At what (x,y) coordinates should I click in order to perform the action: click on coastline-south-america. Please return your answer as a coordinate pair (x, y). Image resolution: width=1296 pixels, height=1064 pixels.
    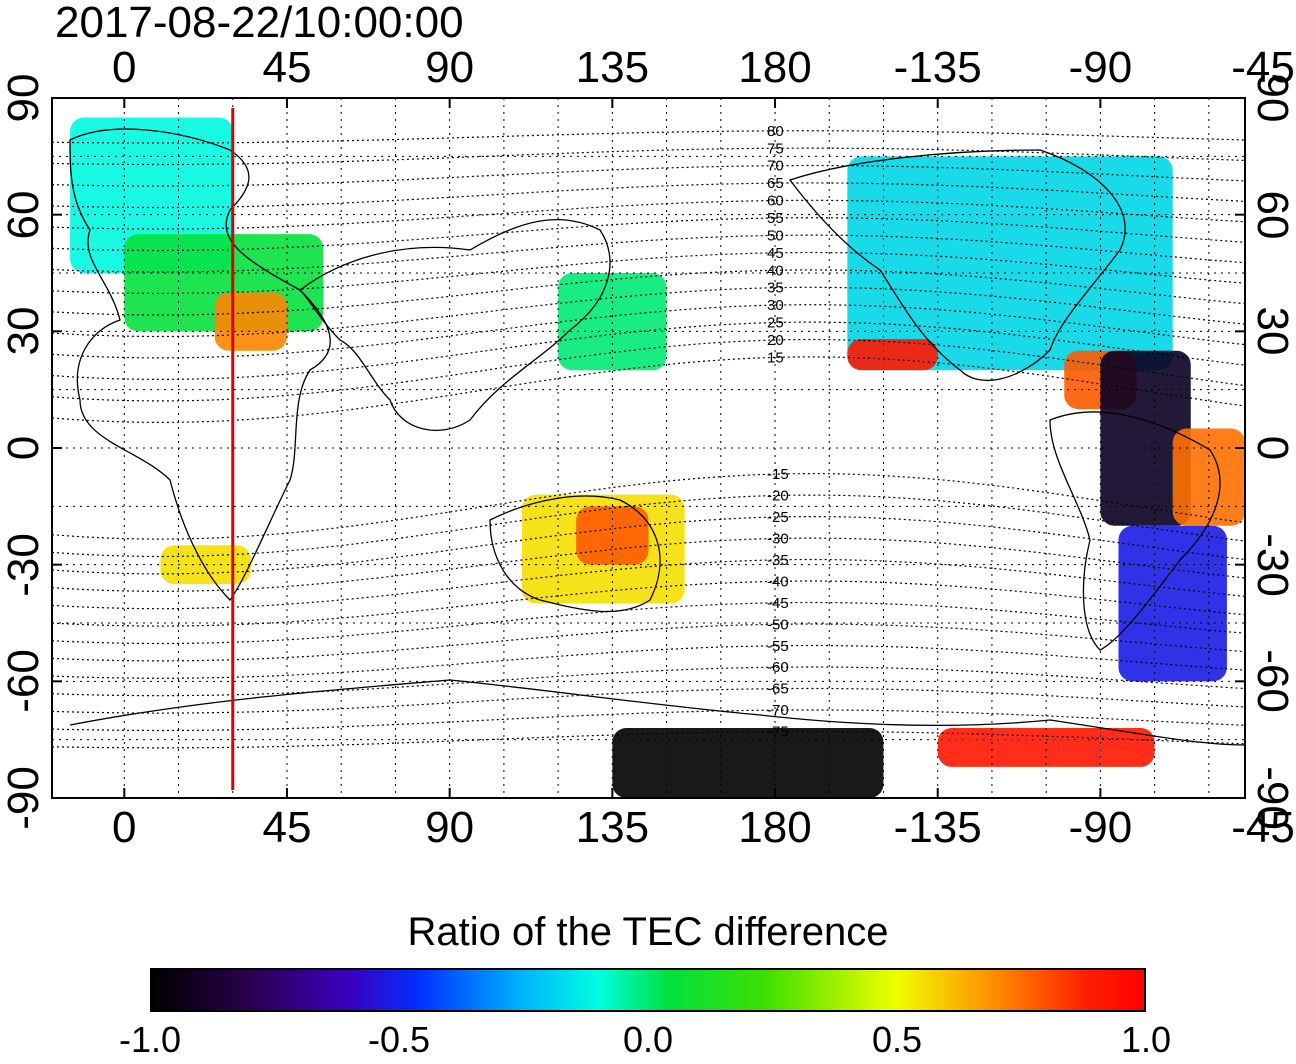
    Looking at the image, I should click on (1135, 531).